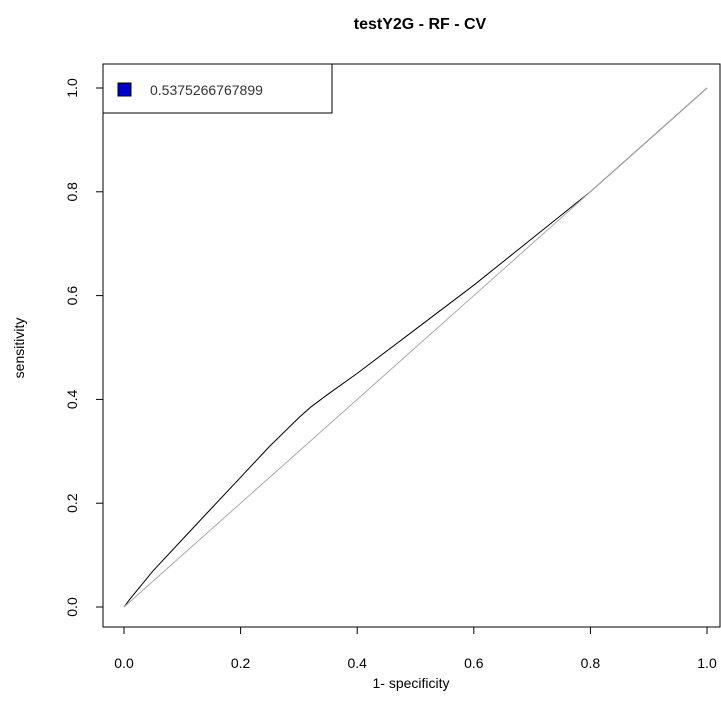 The width and height of the screenshot is (721, 722). What do you see at coordinates (72, 399) in the screenshot?
I see `y-tick-label: 0.4` at bounding box center [72, 399].